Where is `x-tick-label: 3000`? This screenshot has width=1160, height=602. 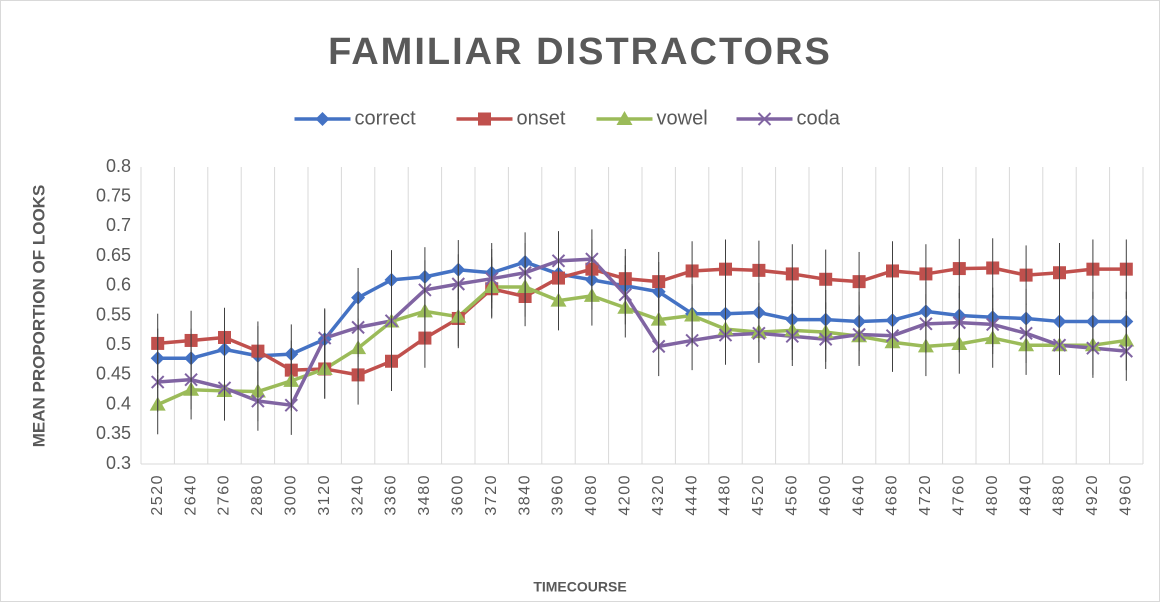 x-tick-label: 3000 is located at coordinates (291, 495).